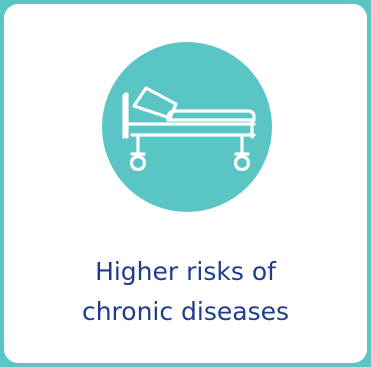 Image resolution: width=371 pixels, height=367 pixels. I want to click on caption-line-1: Higher risks of, so click(185, 271).